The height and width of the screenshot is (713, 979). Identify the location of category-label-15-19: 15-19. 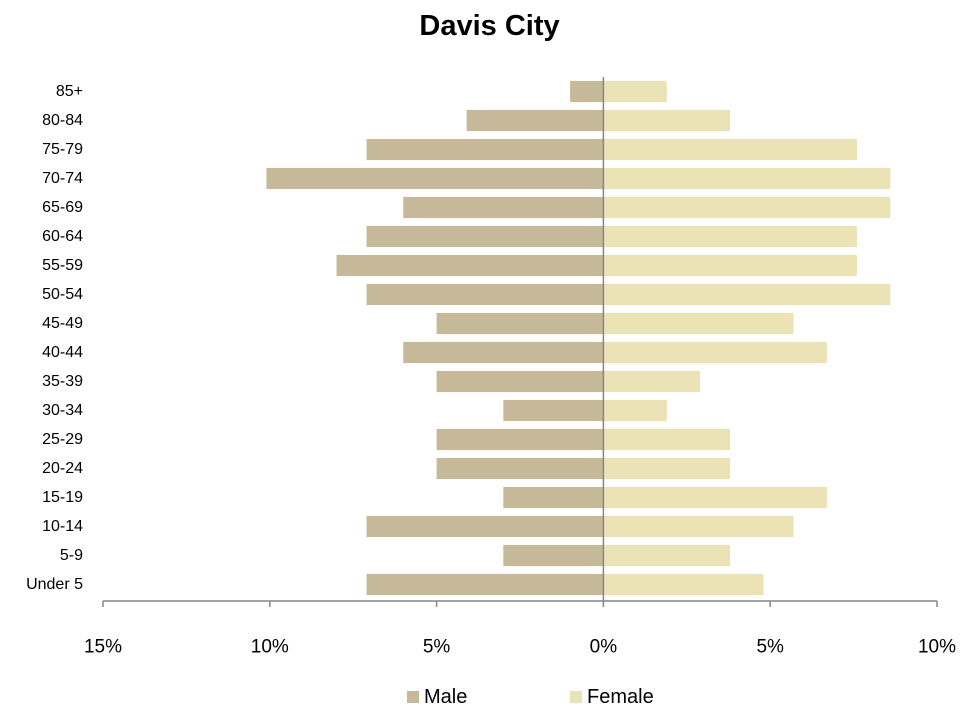
(62, 497).